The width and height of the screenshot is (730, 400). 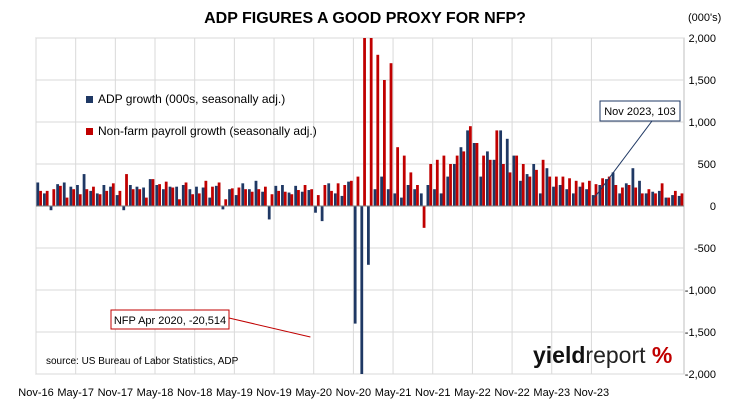 I want to click on annotation-label-nov2023: Nov 2023, 103, so click(x=640, y=112).